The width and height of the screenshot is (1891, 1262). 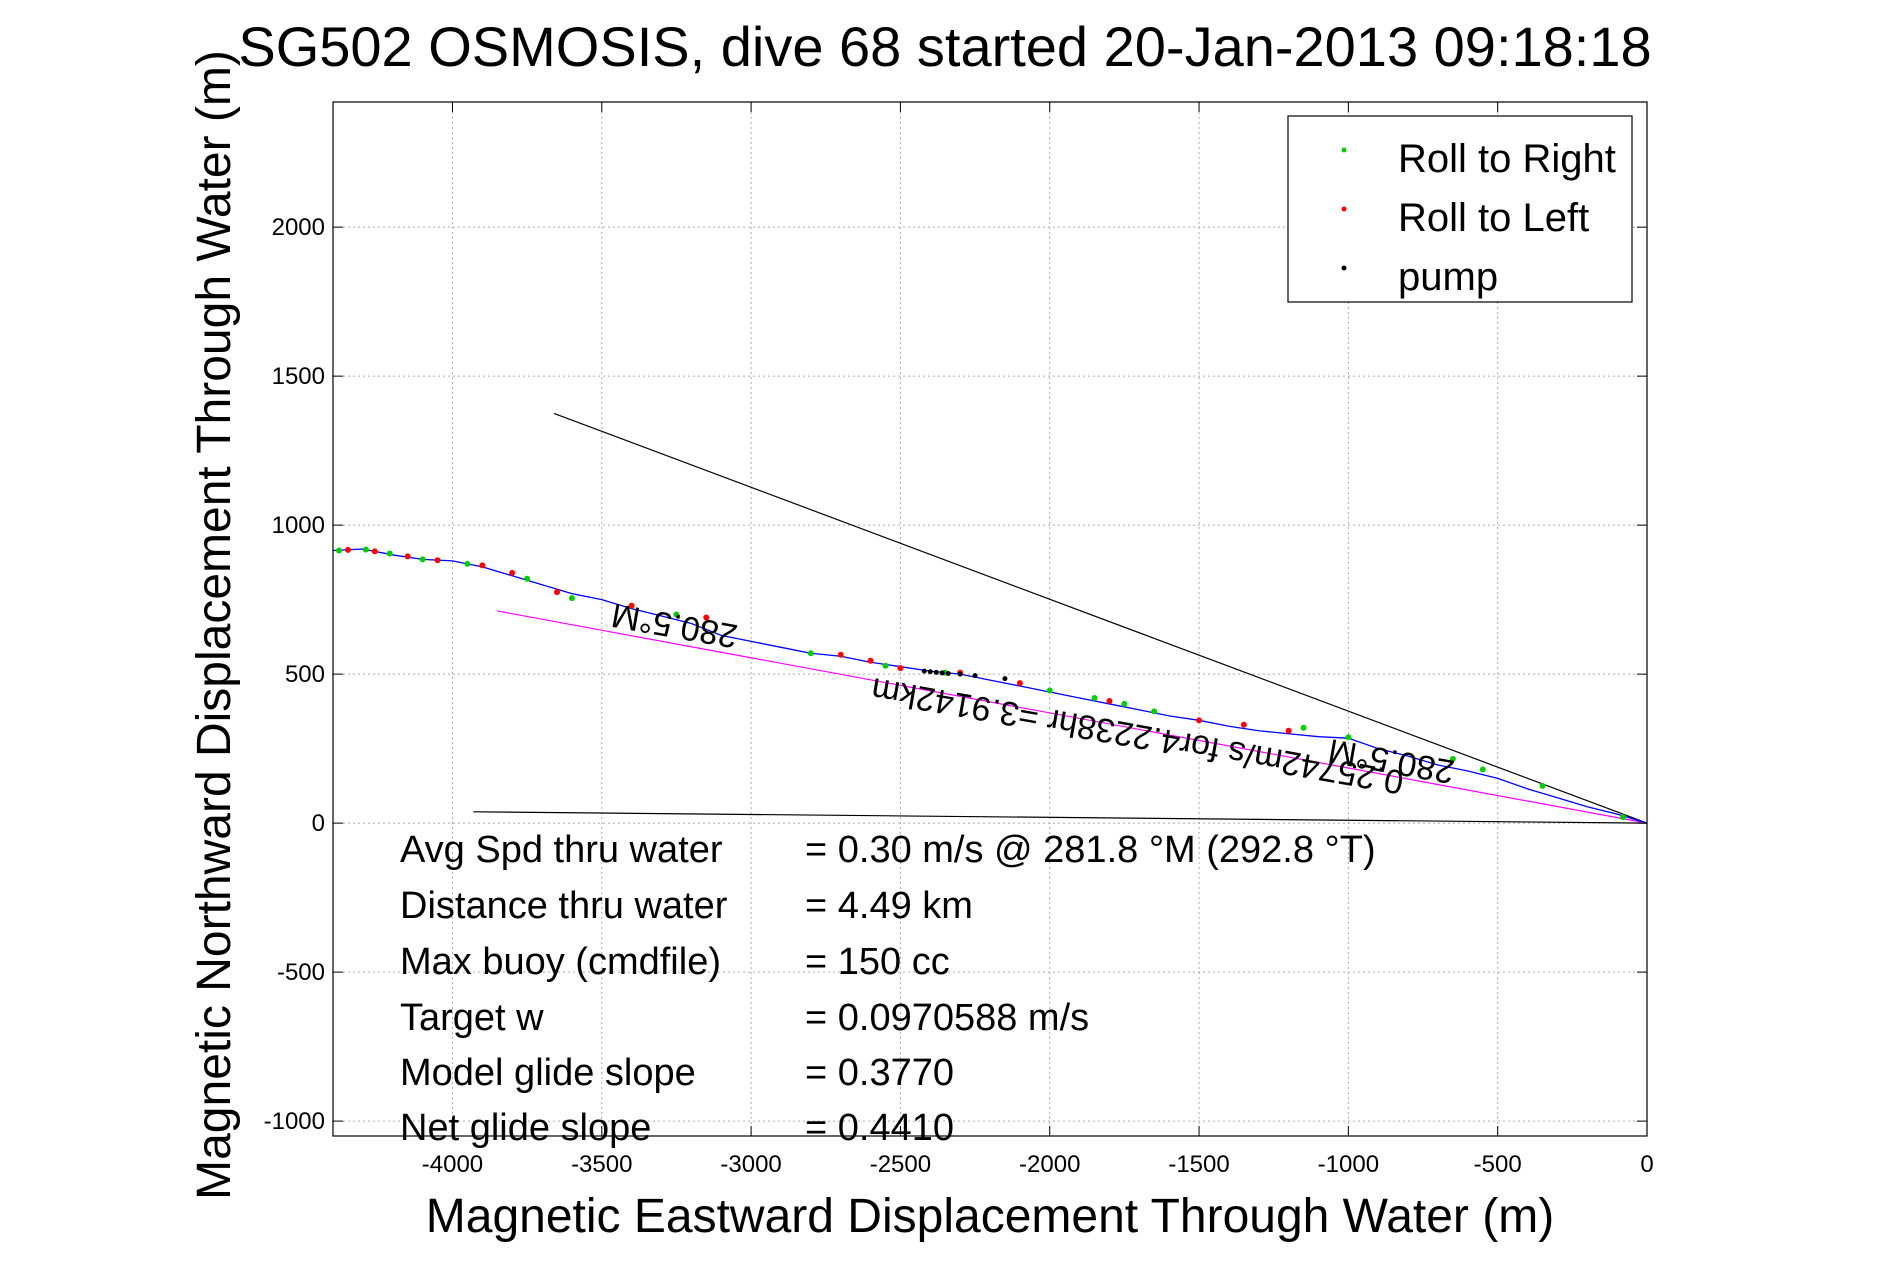 I want to click on x-tick-label: -2500, so click(x=900, y=1164).